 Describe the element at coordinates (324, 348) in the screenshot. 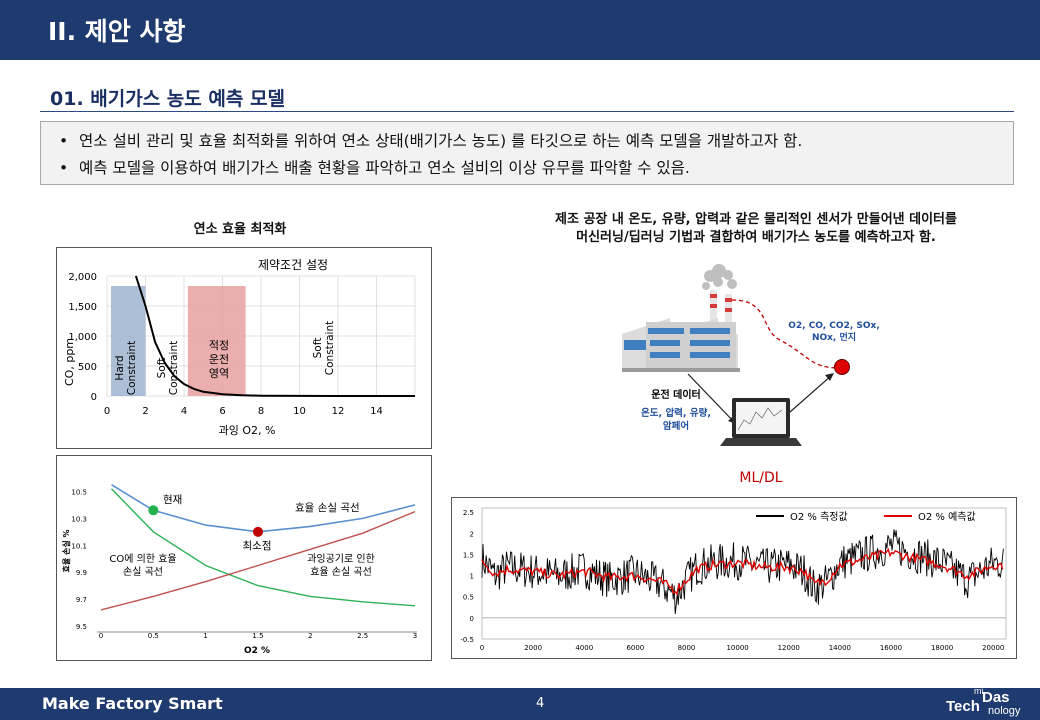

I see `zone-soft2-label: SoftConstraint` at that location.